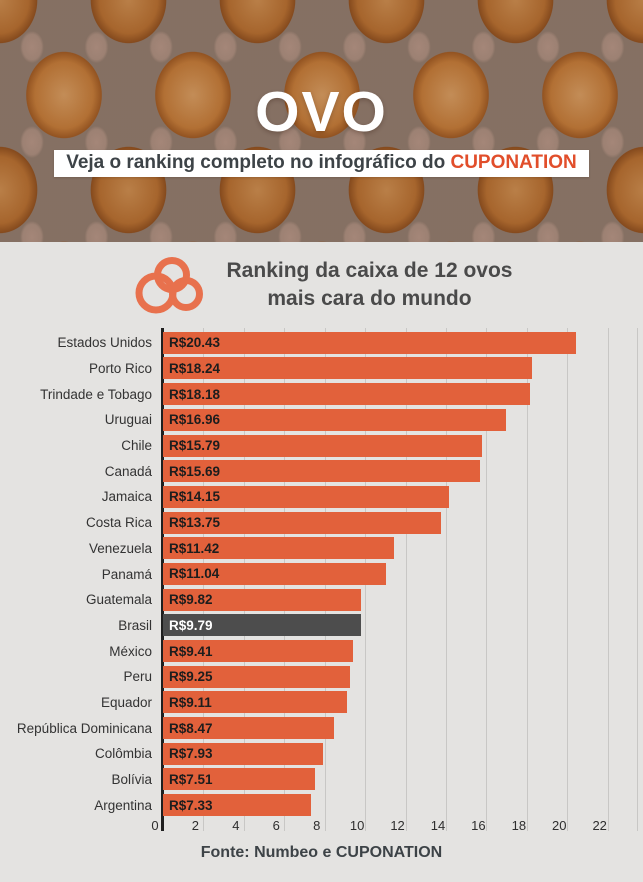  I want to click on chart-row: Argentina R$7.33, so click(318, 805).